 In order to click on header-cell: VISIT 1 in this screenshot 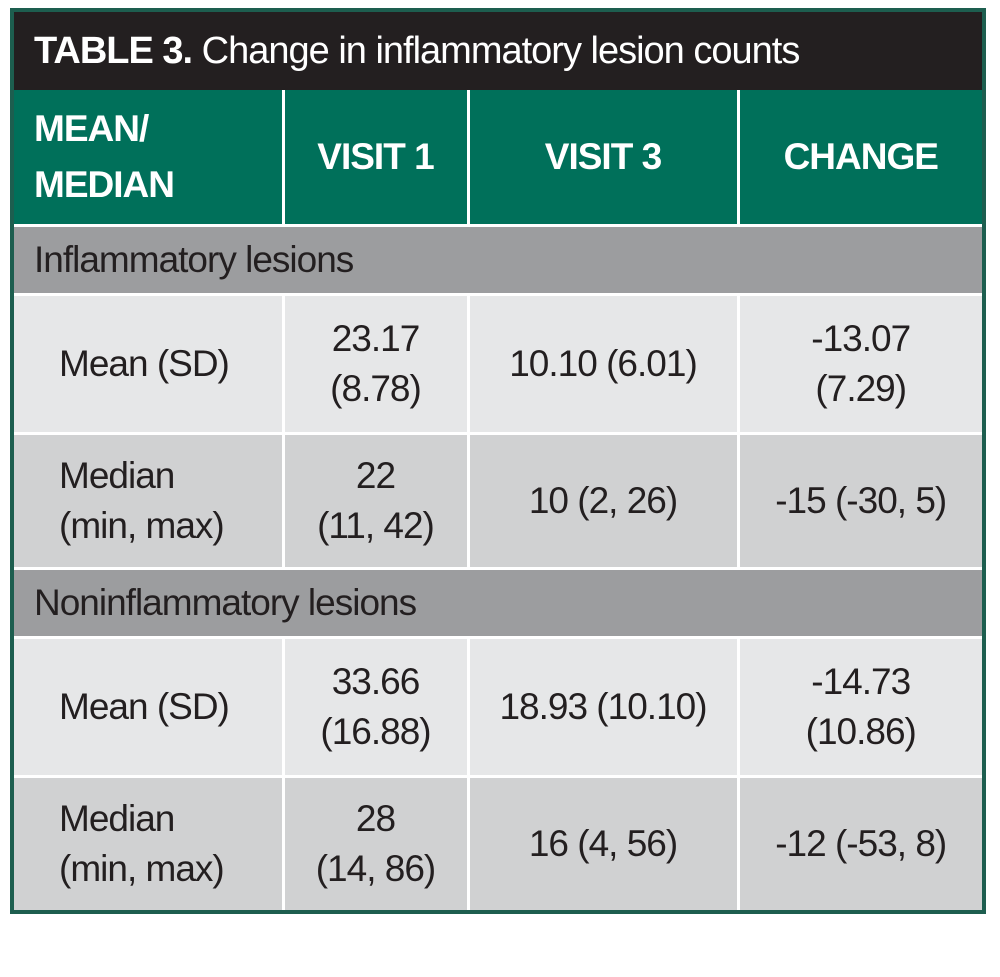, I will do `click(375, 158)`.